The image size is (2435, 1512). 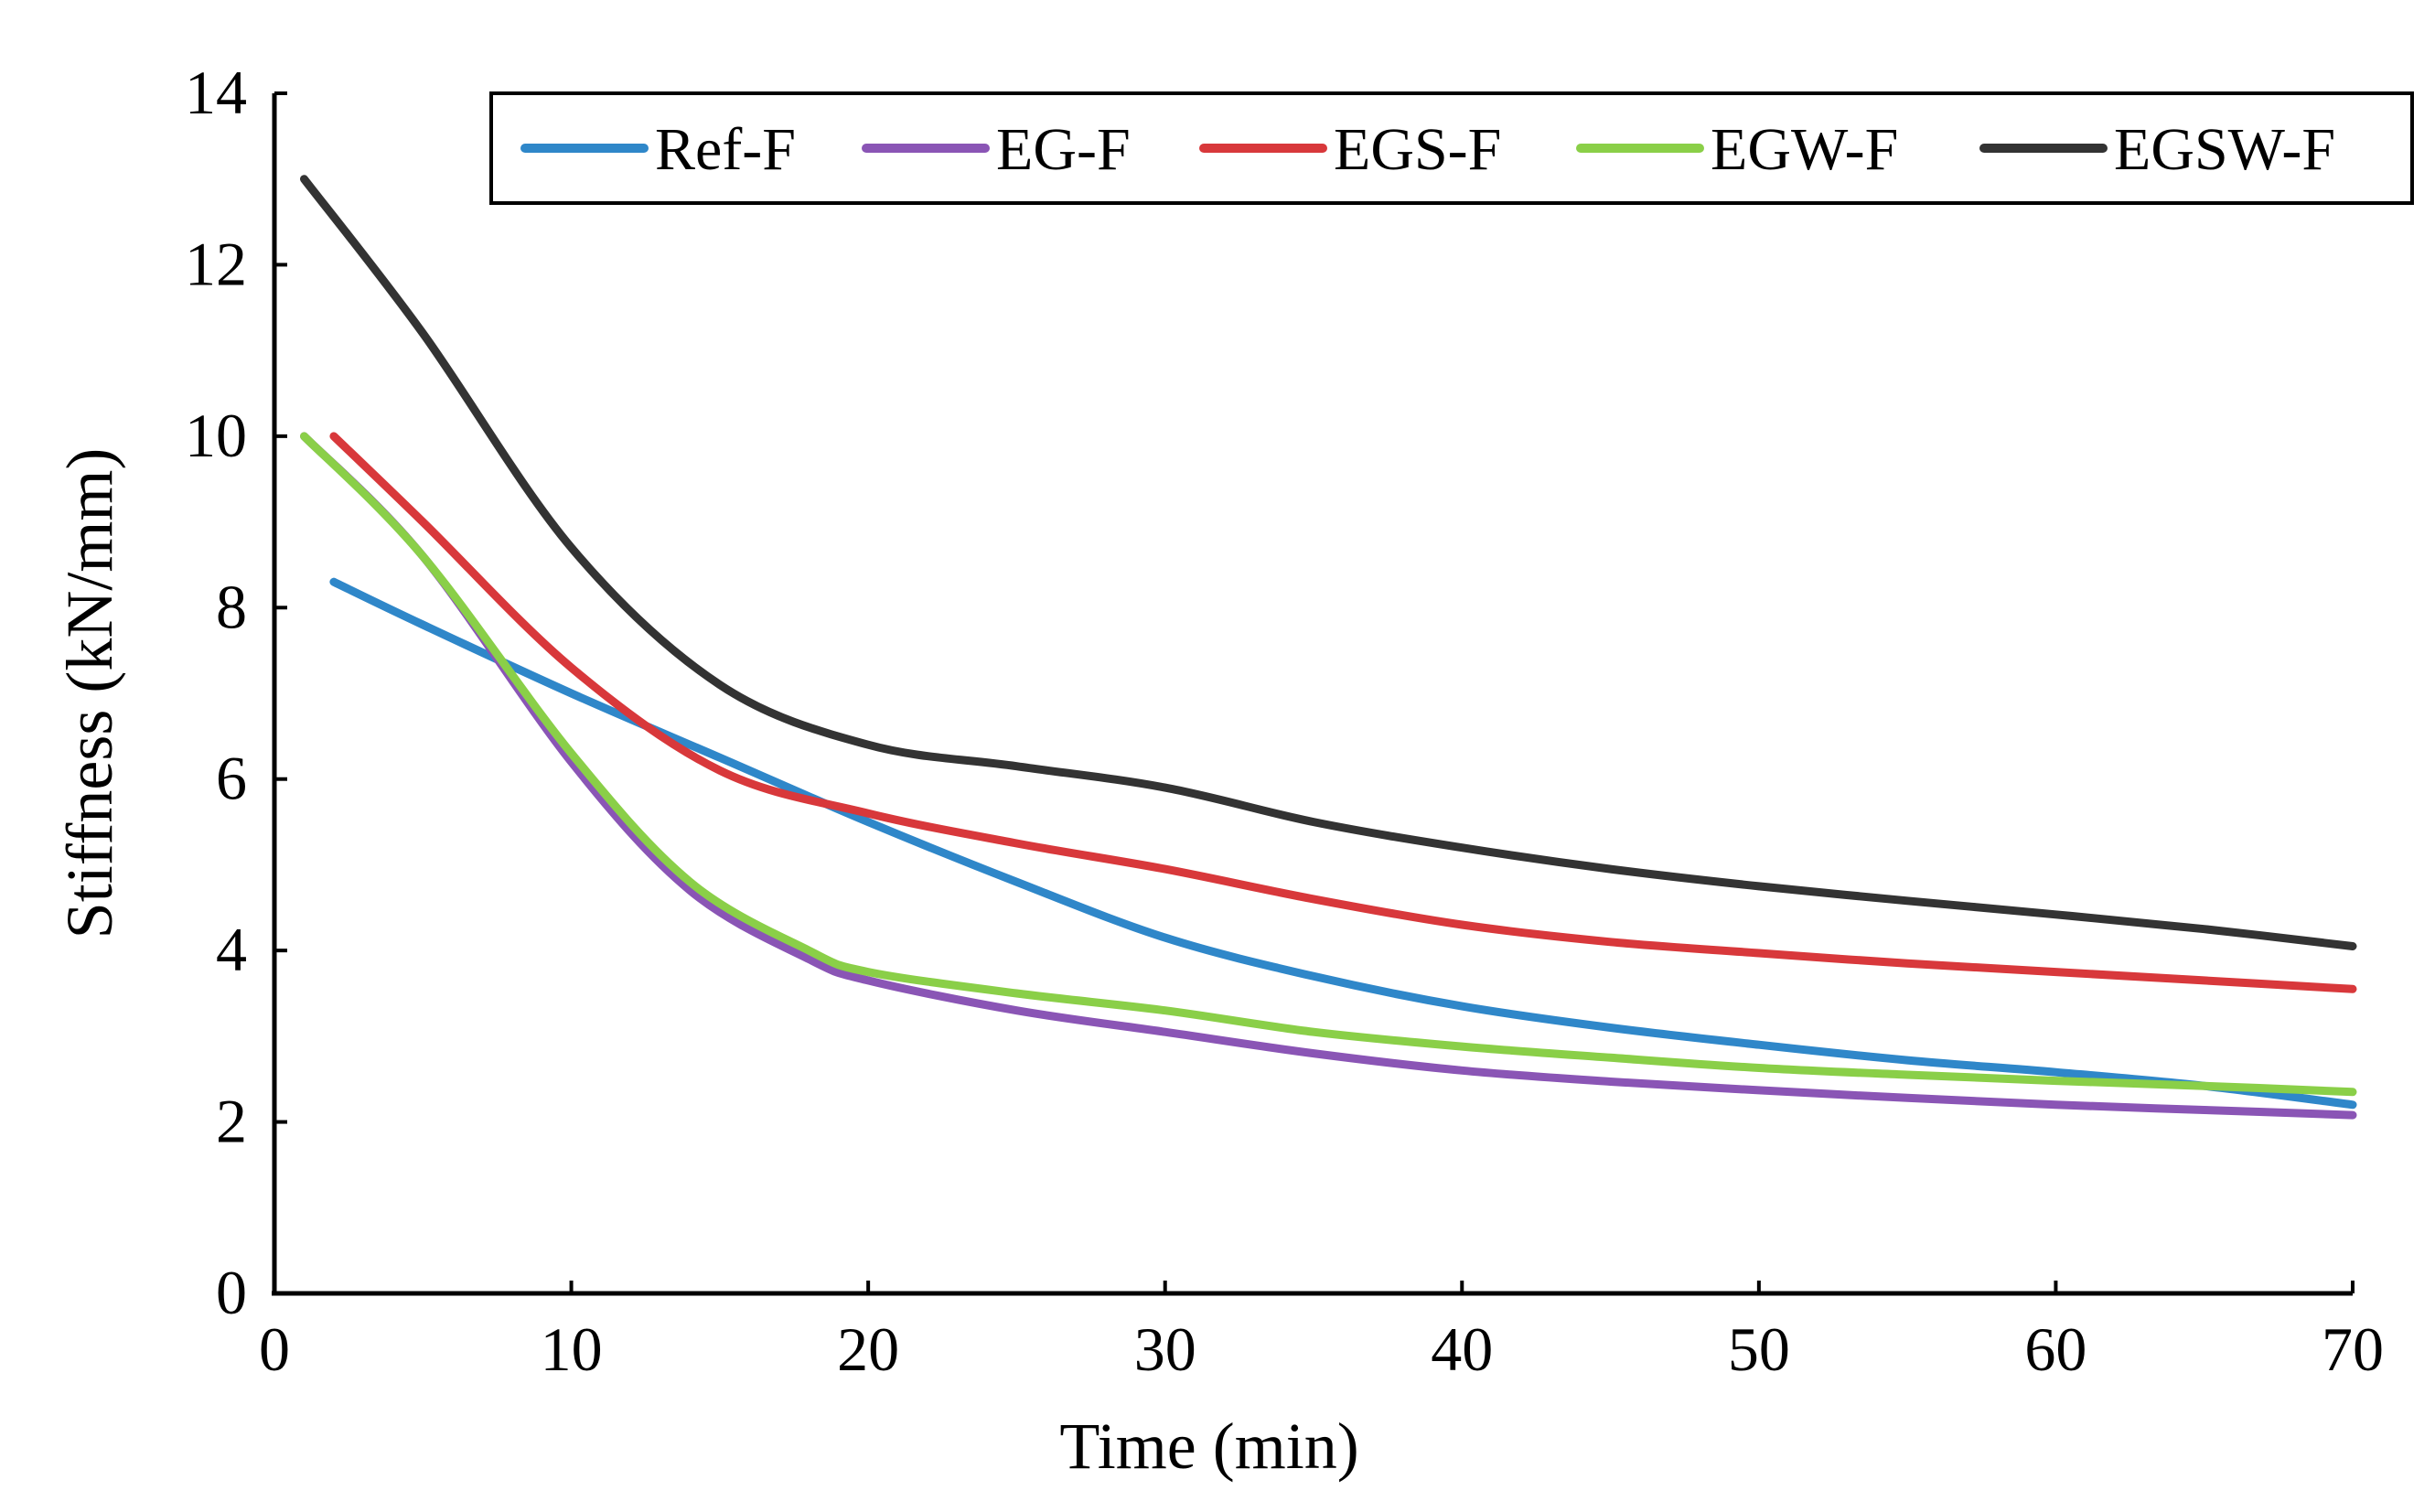 What do you see at coordinates (1462, 1349) in the screenshot?
I see `x-tick-label: 40` at bounding box center [1462, 1349].